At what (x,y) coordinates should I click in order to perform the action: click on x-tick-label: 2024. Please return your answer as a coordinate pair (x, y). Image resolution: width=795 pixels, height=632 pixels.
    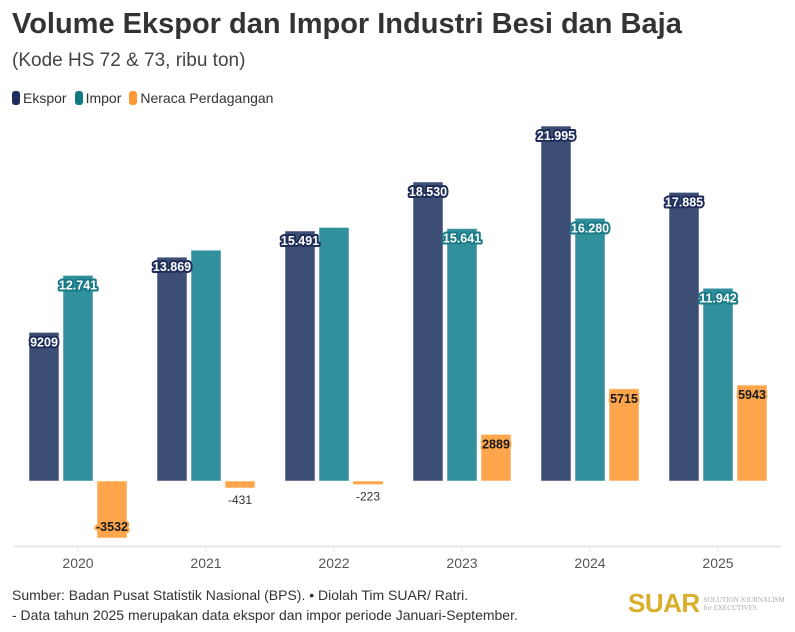
    Looking at the image, I should click on (589, 563).